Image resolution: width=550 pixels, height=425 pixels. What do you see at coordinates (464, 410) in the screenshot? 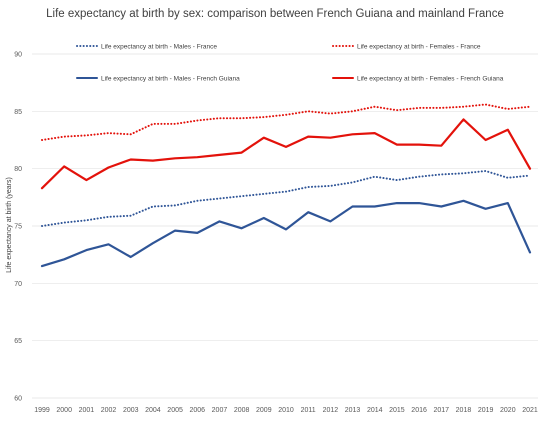
I see `x-tick-label: 2018` at bounding box center [464, 410].